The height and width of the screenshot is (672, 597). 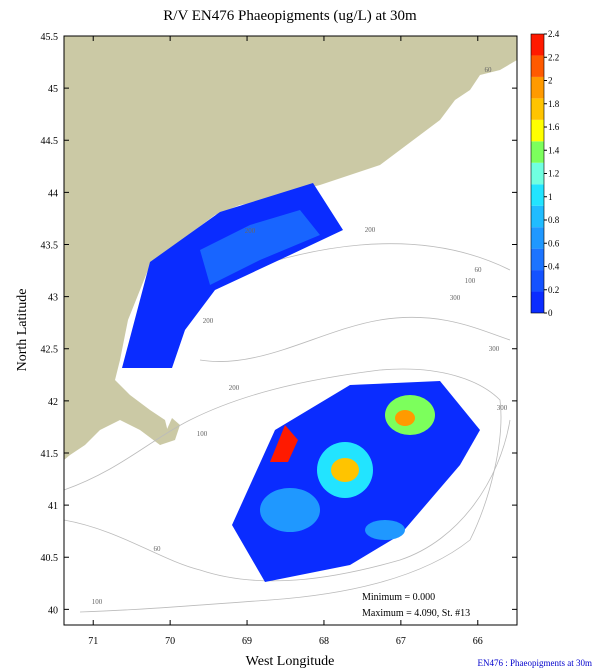 I want to click on y-tick-label: 42, so click(x=53, y=402).